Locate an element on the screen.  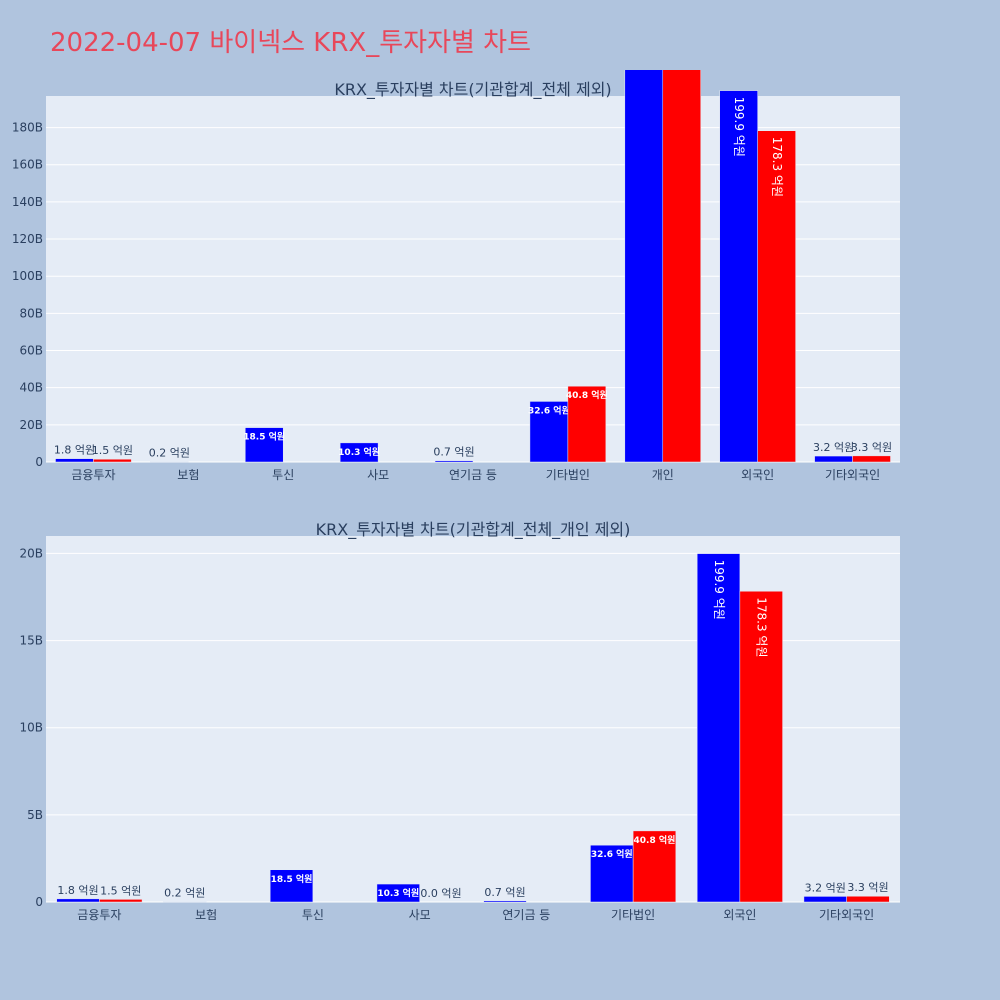
y-tick-label: 120B is located at coordinates (27, 239).